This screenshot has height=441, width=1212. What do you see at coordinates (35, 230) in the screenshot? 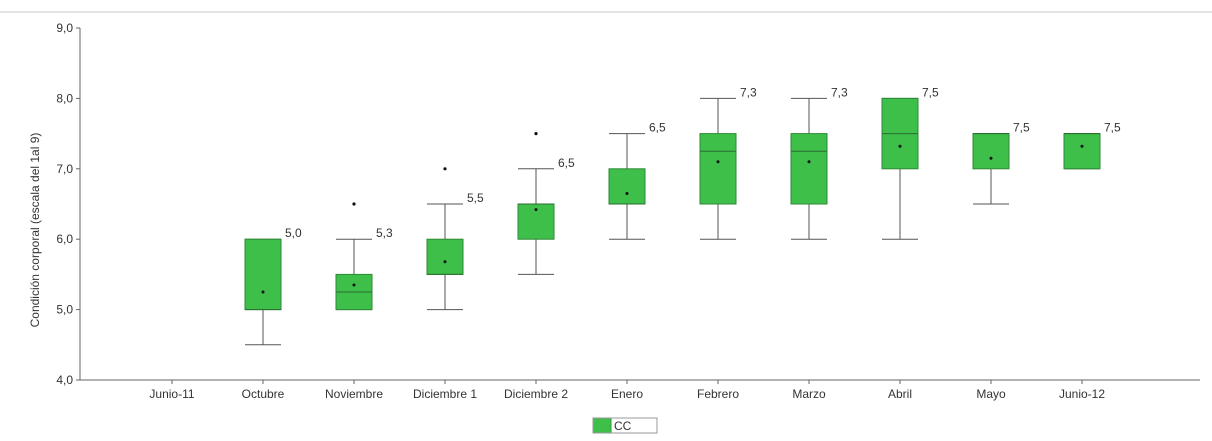
I see `y-axis-label: Condición corporal (escala del 1al 9)` at bounding box center [35, 230].